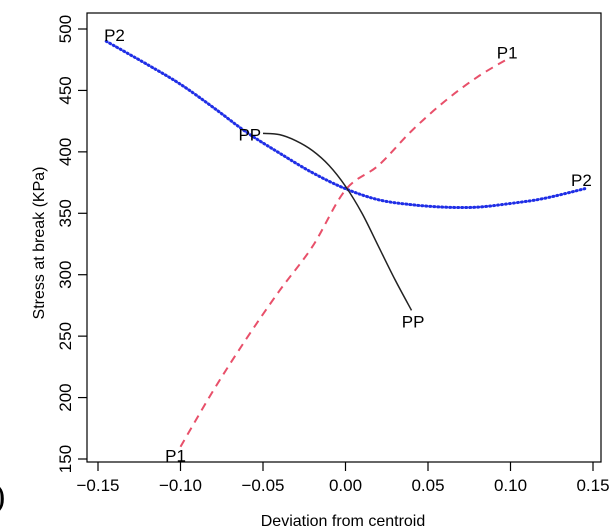 This screenshot has height=532, width=612. Describe the element at coordinates (427, 485) in the screenshot. I see `x-tick-label: 0.05` at that location.